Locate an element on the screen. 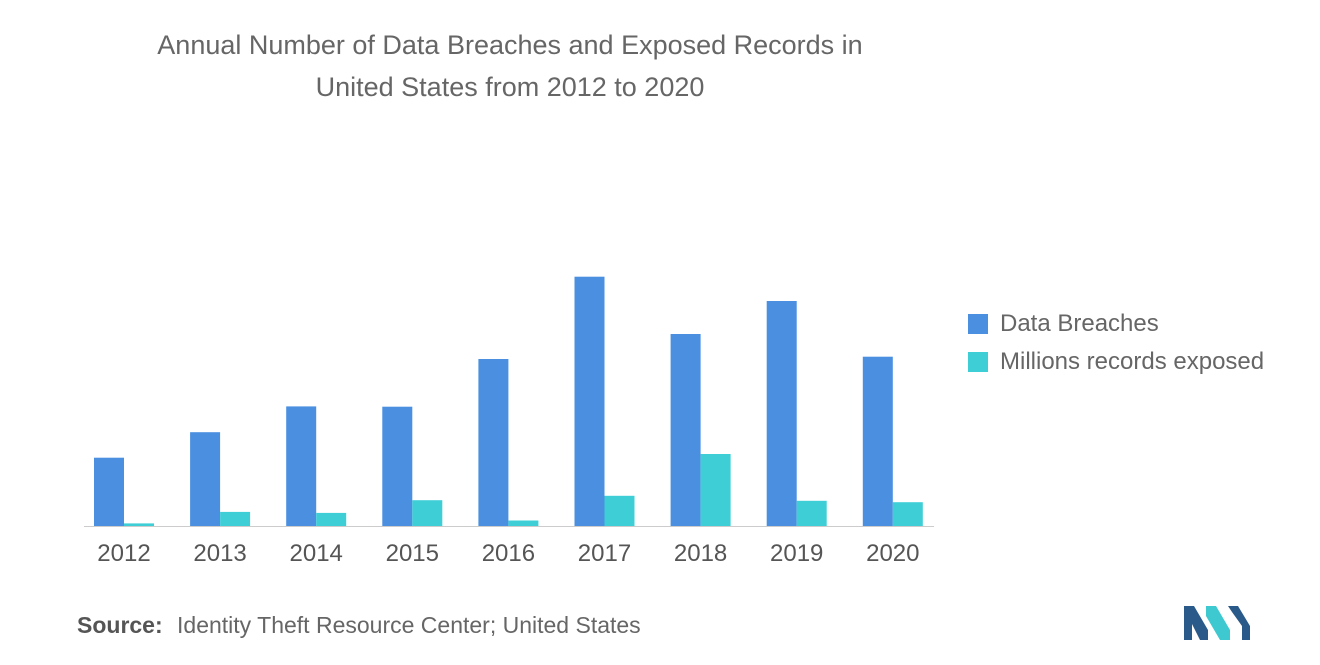  bar-records-exposed-2020 is located at coordinates (907, 514).